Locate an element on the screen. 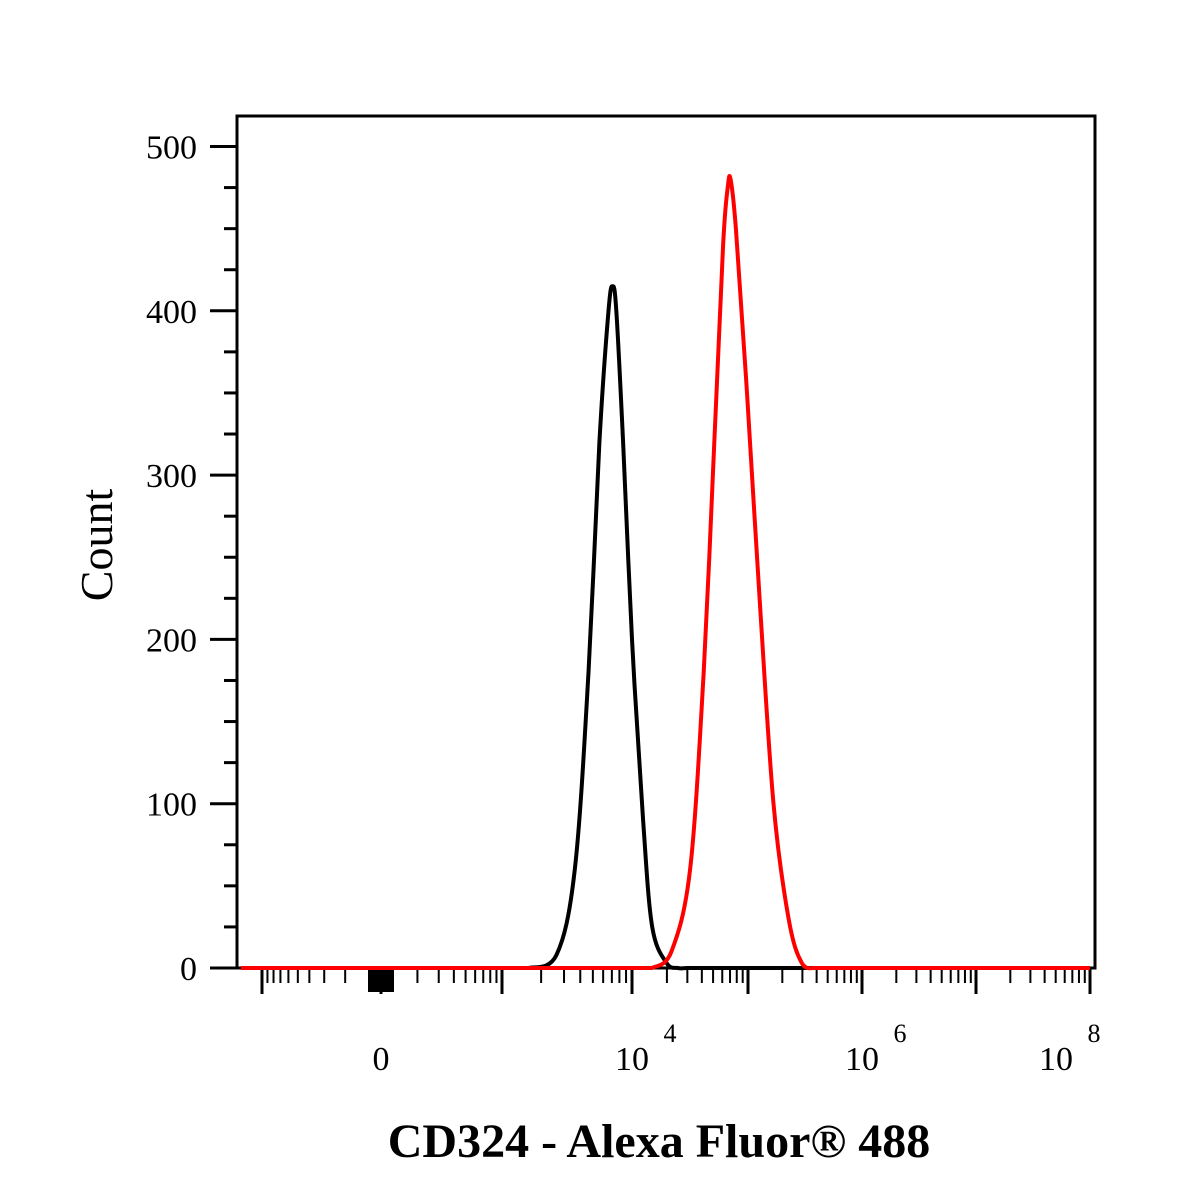 The width and height of the screenshot is (1200, 1200). y-tick-label: 100 is located at coordinates (171, 805).